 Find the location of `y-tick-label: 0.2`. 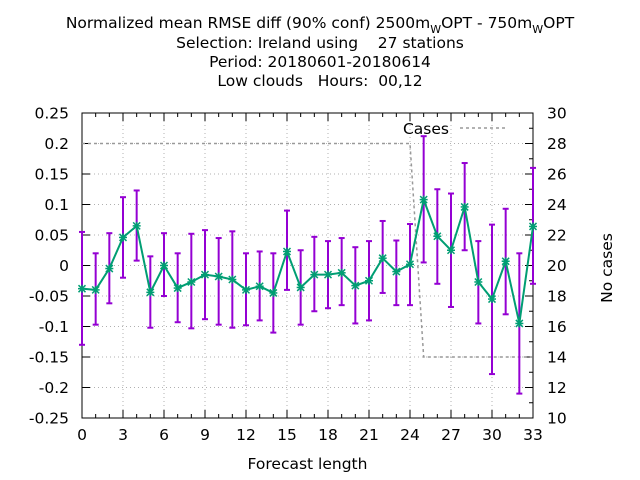

y-tick-label: 0.2 is located at coordinates (56, 144).